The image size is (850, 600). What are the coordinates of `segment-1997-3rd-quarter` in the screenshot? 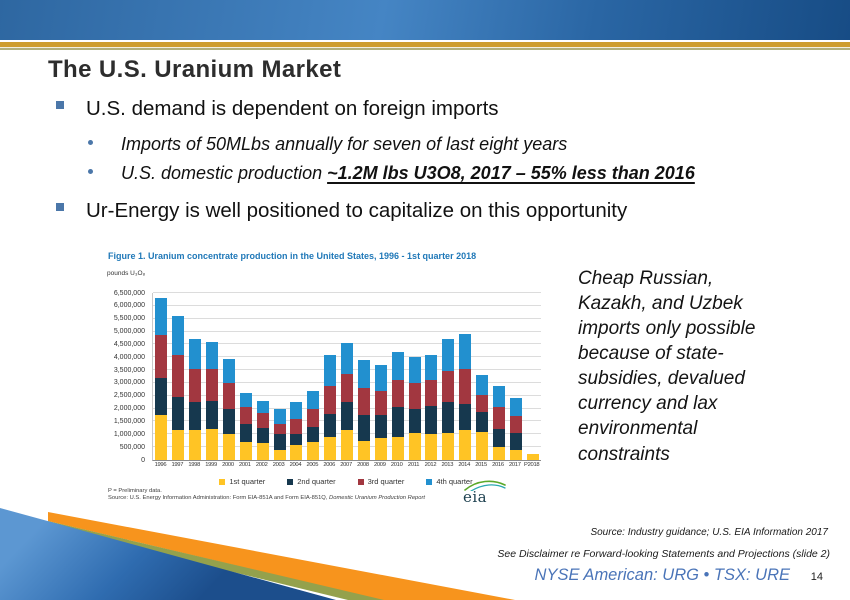 It's located at (178, 376).